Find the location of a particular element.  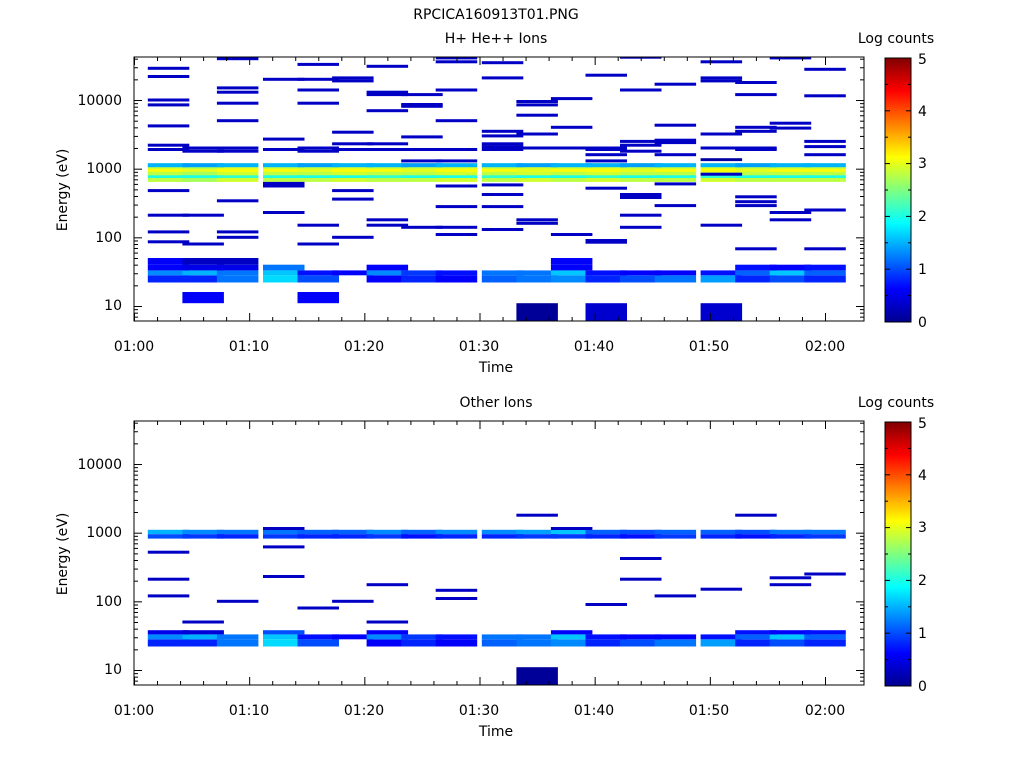

colorbar-tick-label: 4 is located at coordinates (922, 476).